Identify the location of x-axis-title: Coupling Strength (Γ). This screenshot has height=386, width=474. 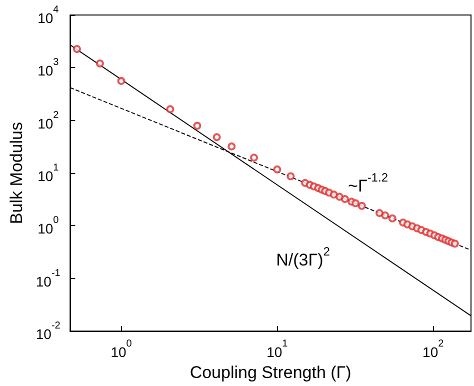
(271, 372).